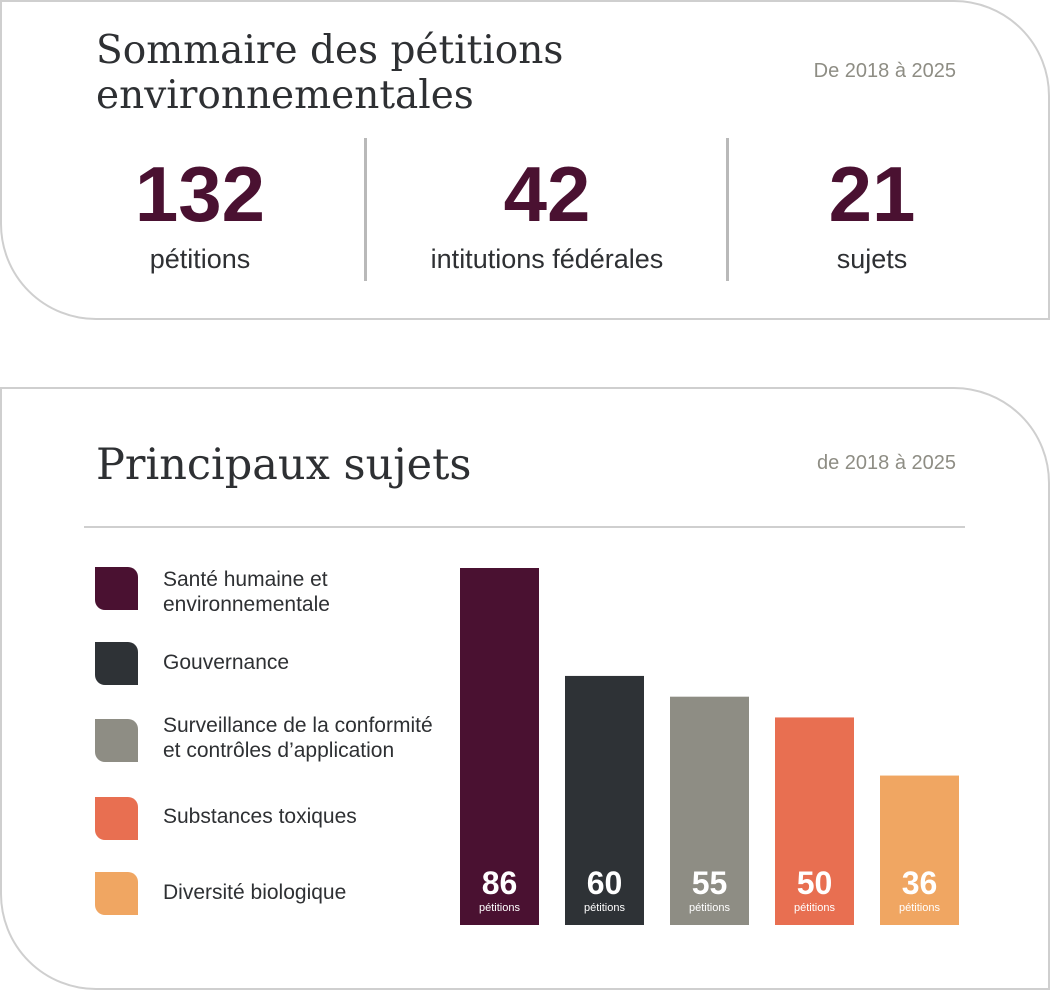 The height and width of the screenshot is (990, 1050). What do you see at coordinates (255, 892) in the screenshot?
I see `legend-label: Diversité biologique` at bounding box center [255, 892].